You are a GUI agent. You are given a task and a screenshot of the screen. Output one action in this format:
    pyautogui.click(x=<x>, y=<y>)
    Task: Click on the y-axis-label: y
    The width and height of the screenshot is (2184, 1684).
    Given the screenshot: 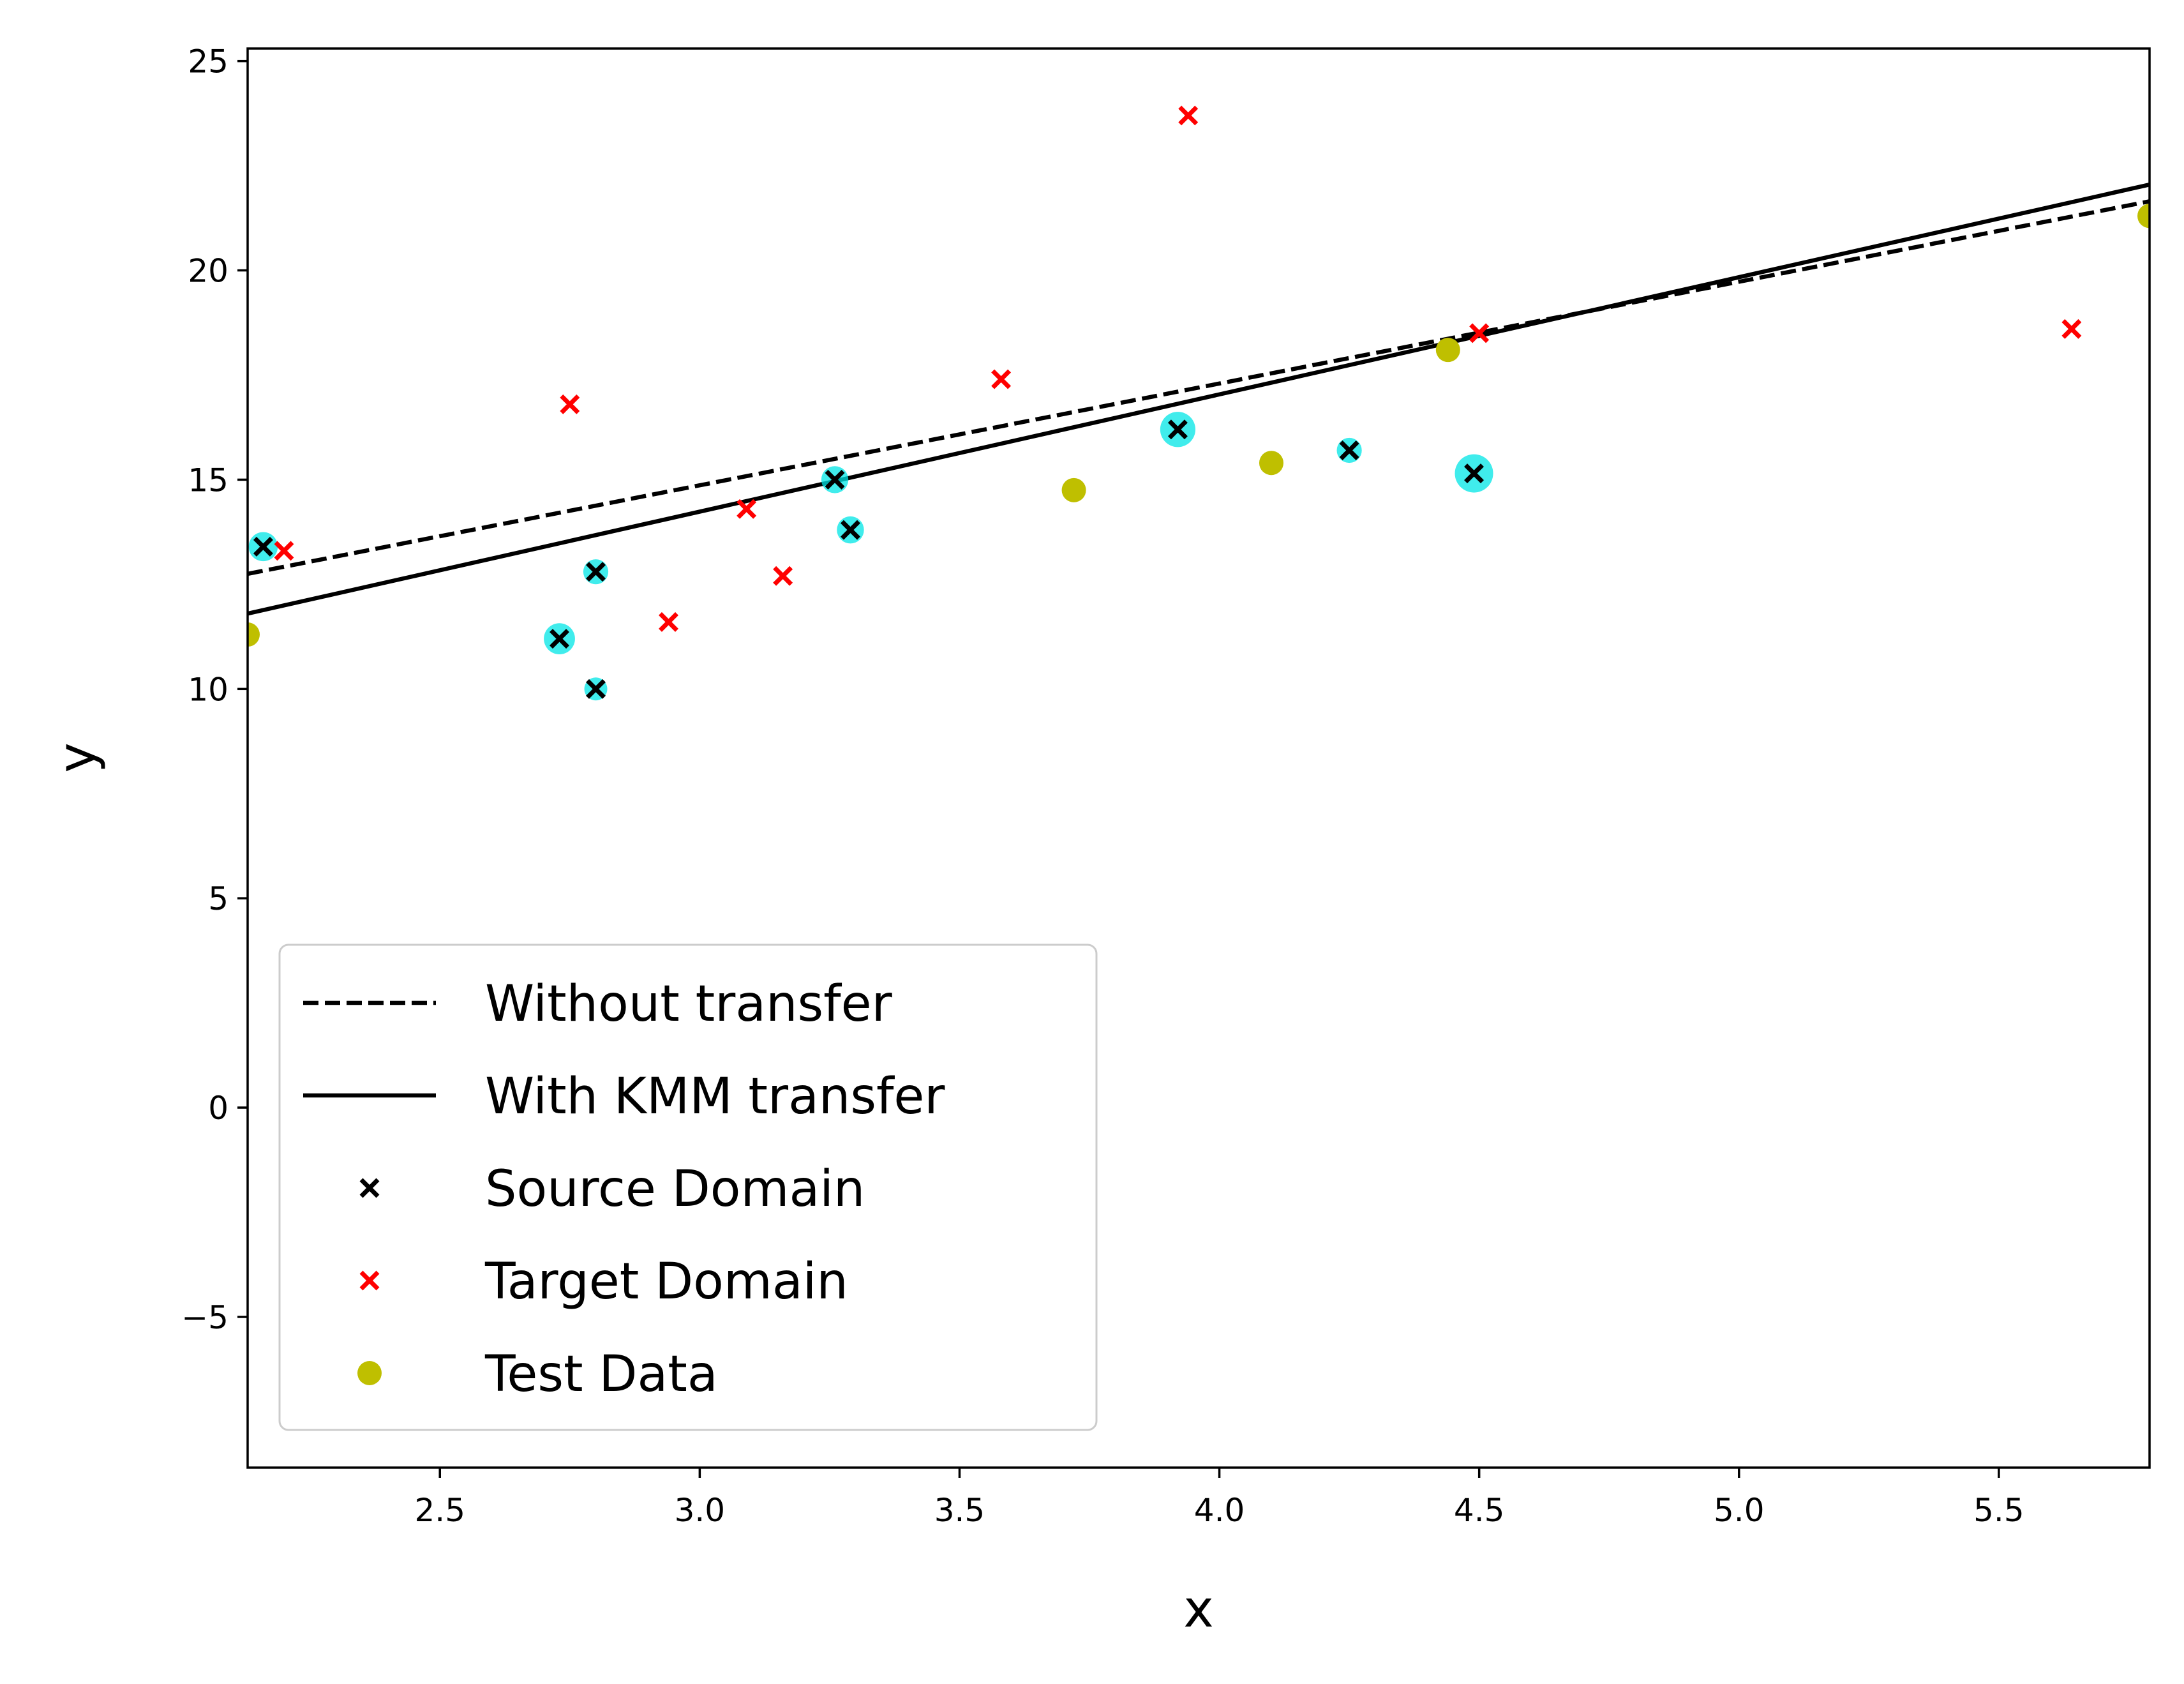 What is the action you would take?
    pyautogui.click(x=77, y=757)
    